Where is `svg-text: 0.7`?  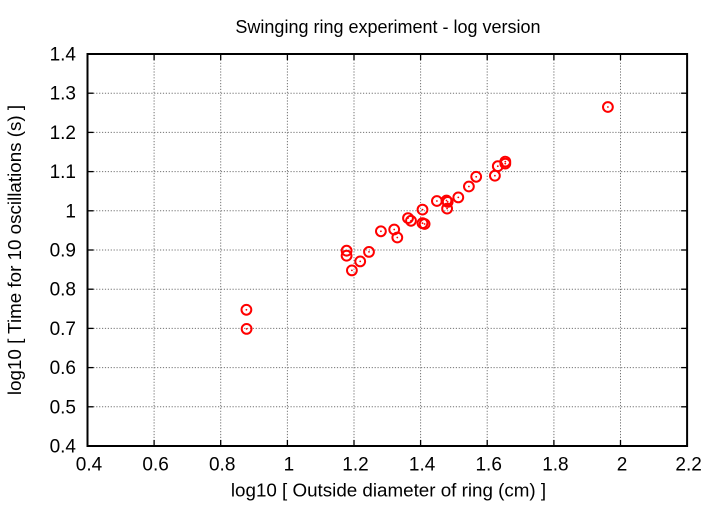 svg-text: 0.7 is located at coordinates (63, 329).